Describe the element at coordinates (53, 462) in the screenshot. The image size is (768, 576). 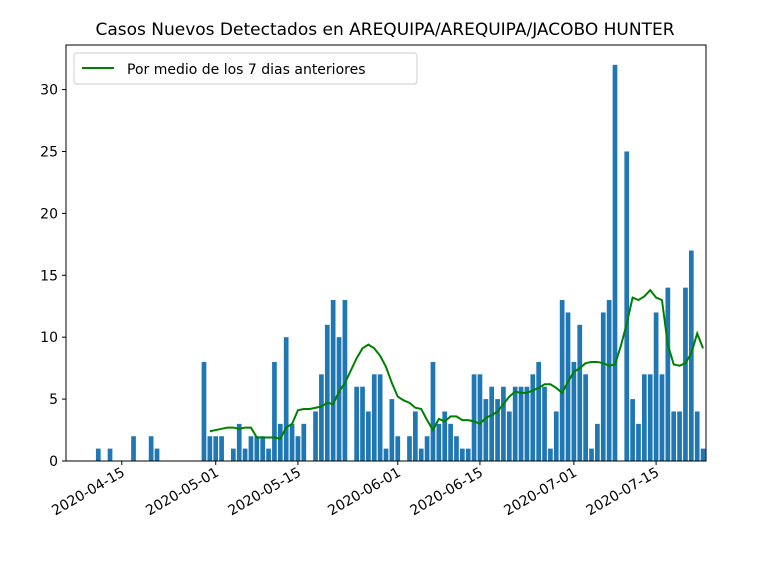
I see `y-tick-label: 0` at that location.